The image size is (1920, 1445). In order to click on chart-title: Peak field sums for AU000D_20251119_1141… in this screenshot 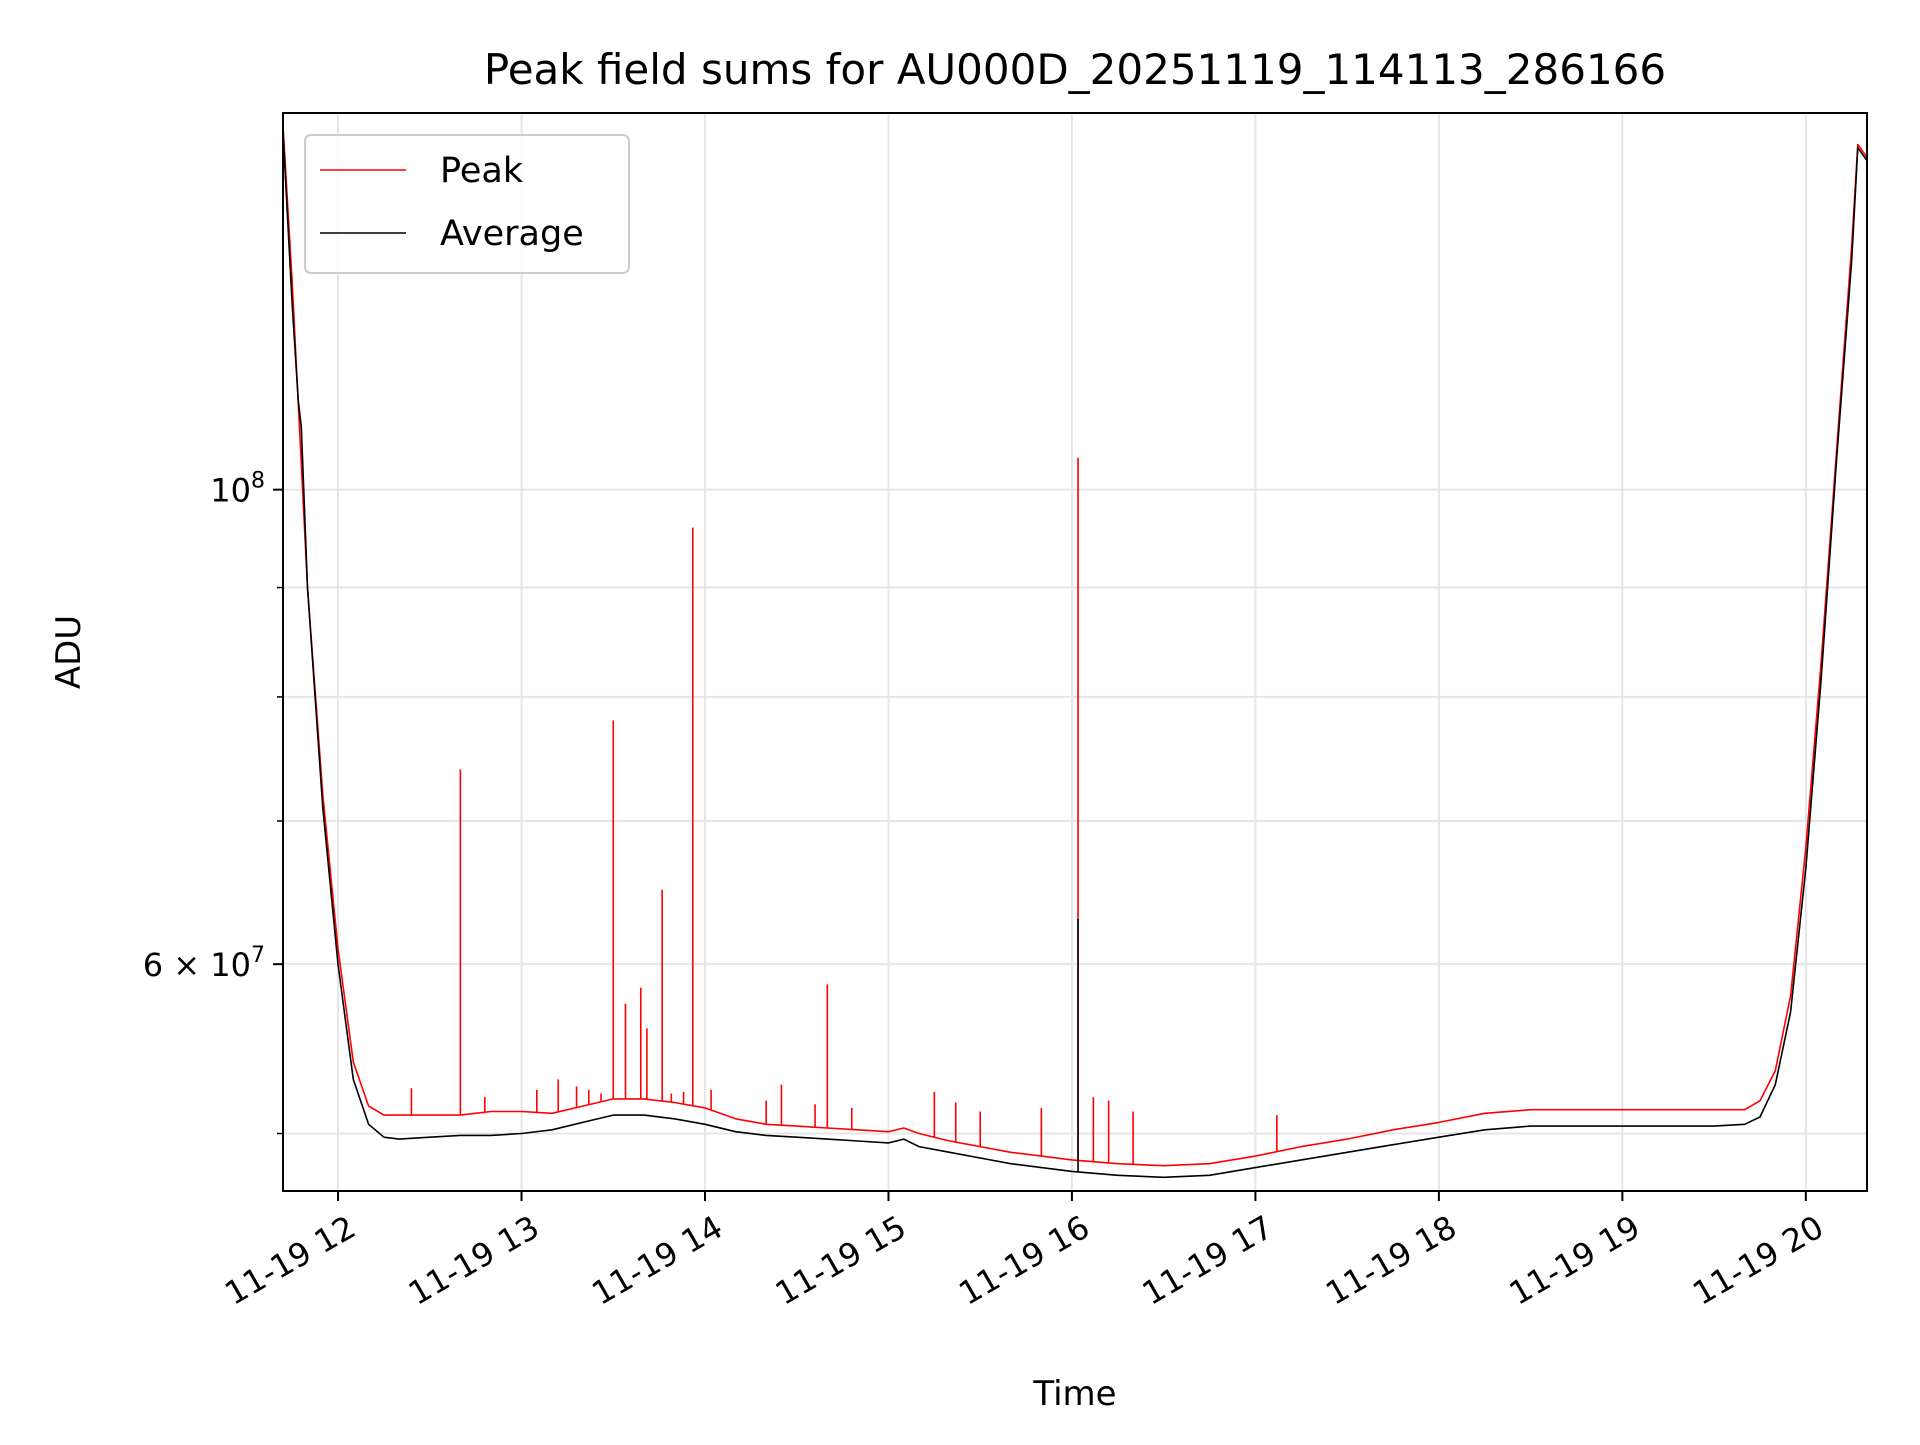, I will do `click(1075, 69)`.